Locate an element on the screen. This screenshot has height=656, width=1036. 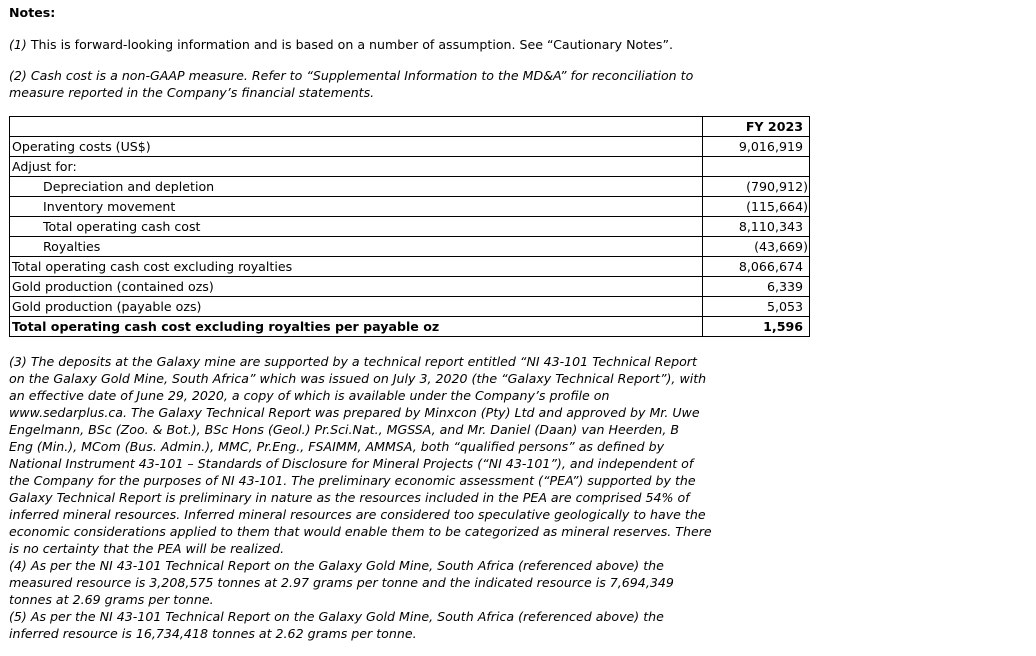
row-value: 1,596 is located at coordinates (756, 326).